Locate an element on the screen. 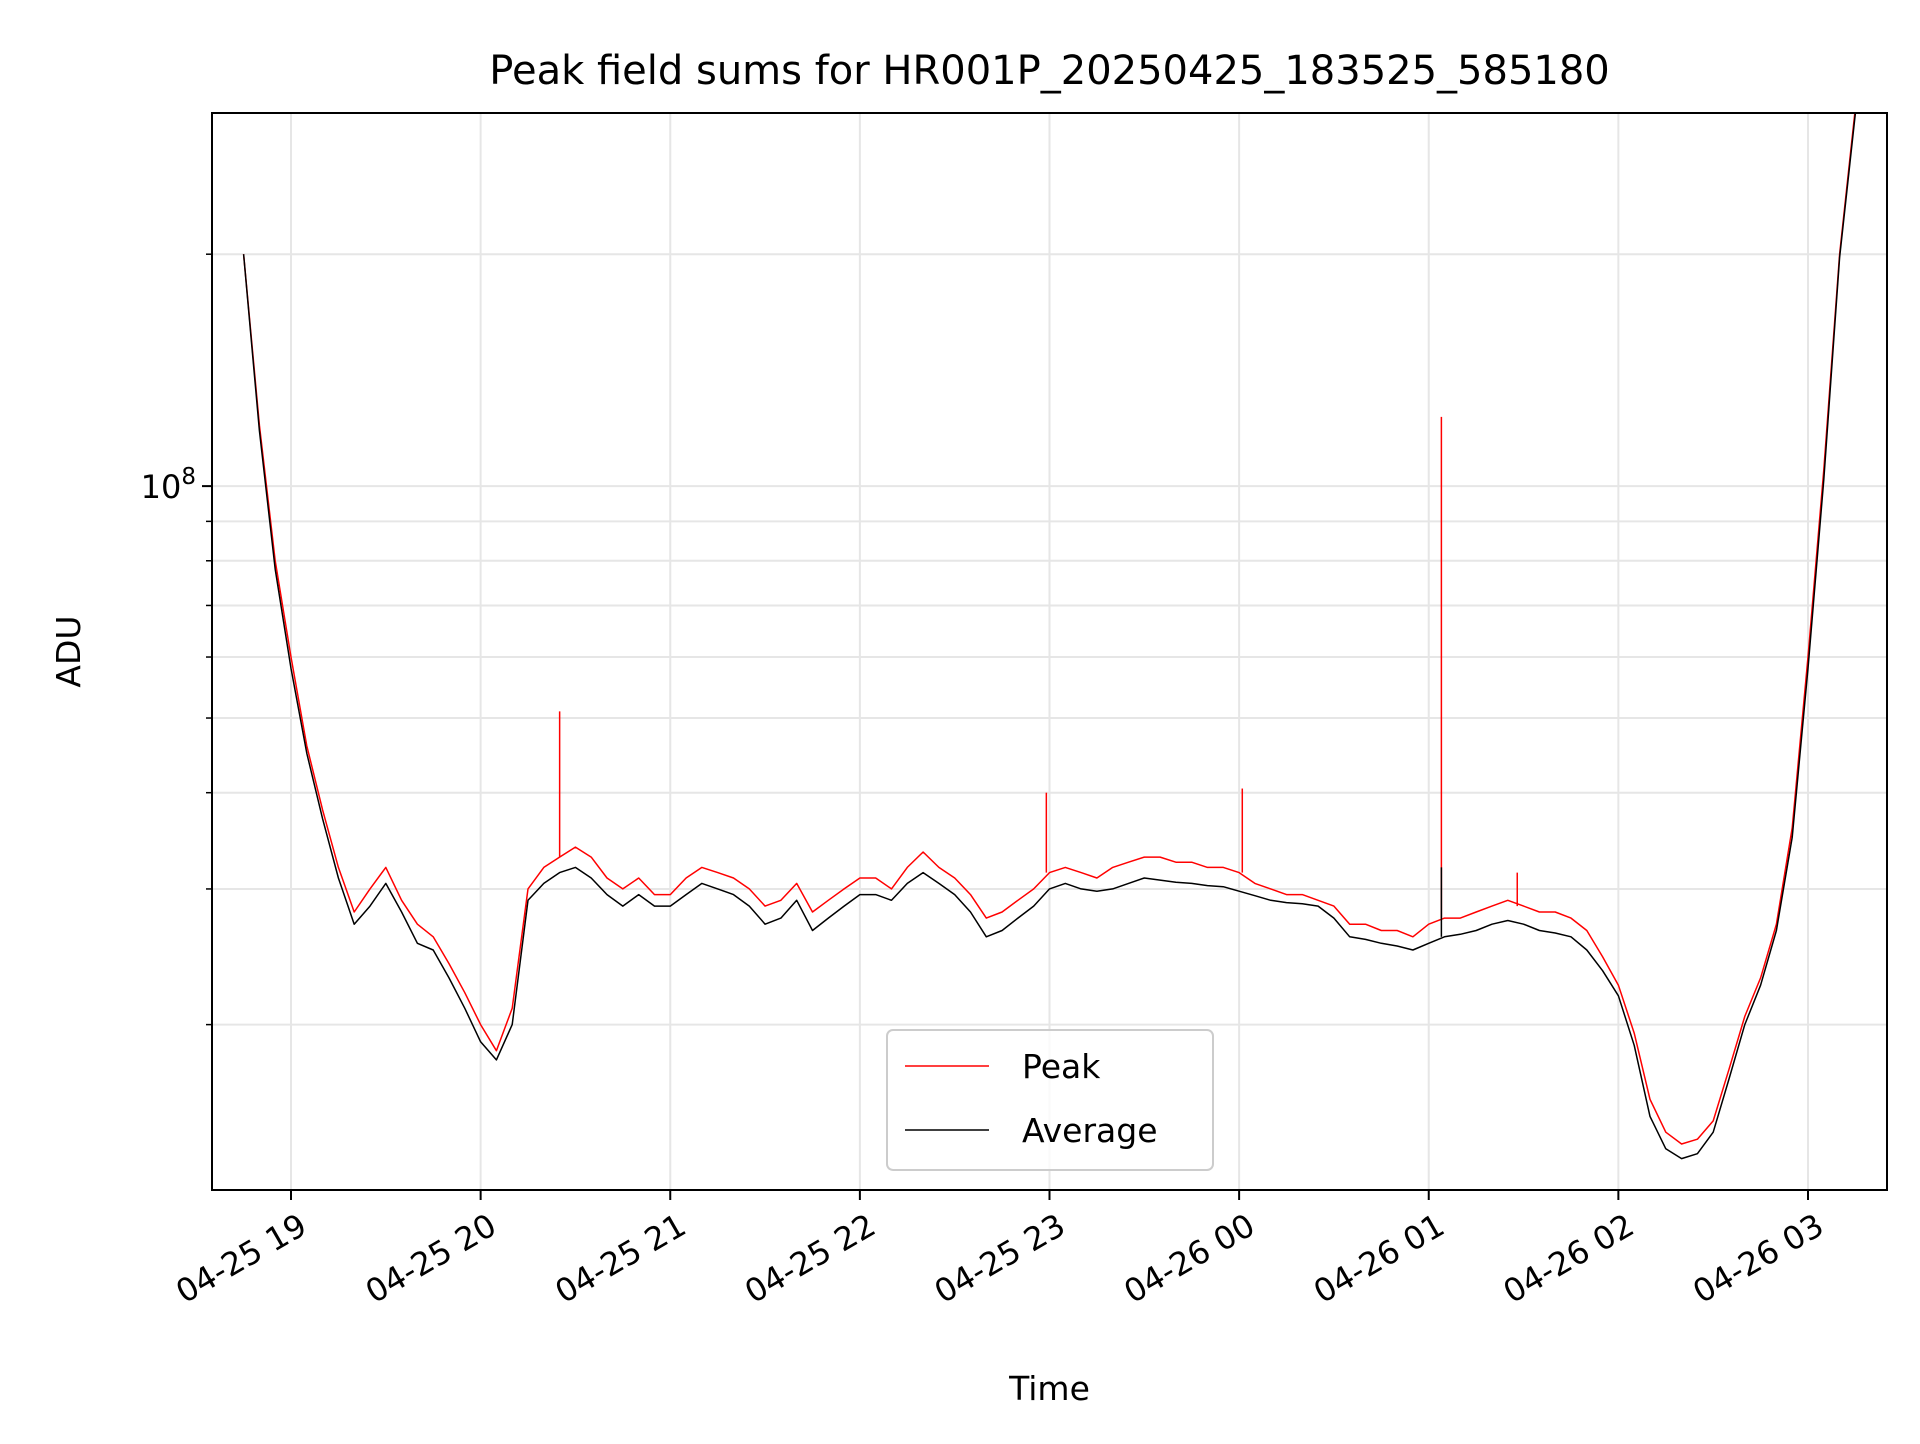  legend-box is located at coordinates (1050, 1100).